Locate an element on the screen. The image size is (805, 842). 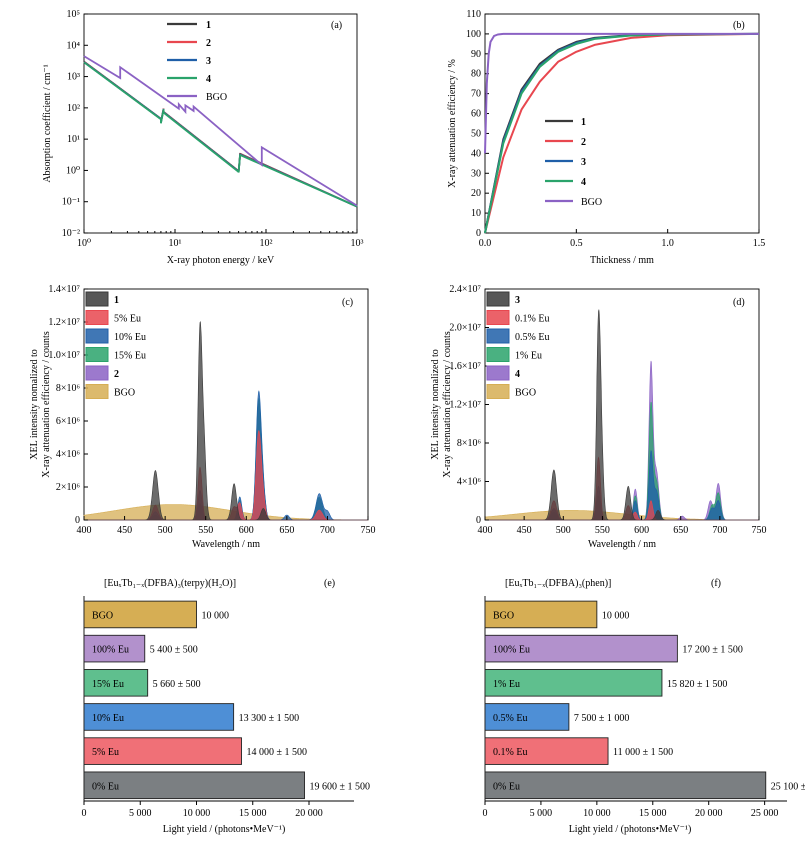
y-tick-label: 2×10⁶ is located at coordinates (68, 487).